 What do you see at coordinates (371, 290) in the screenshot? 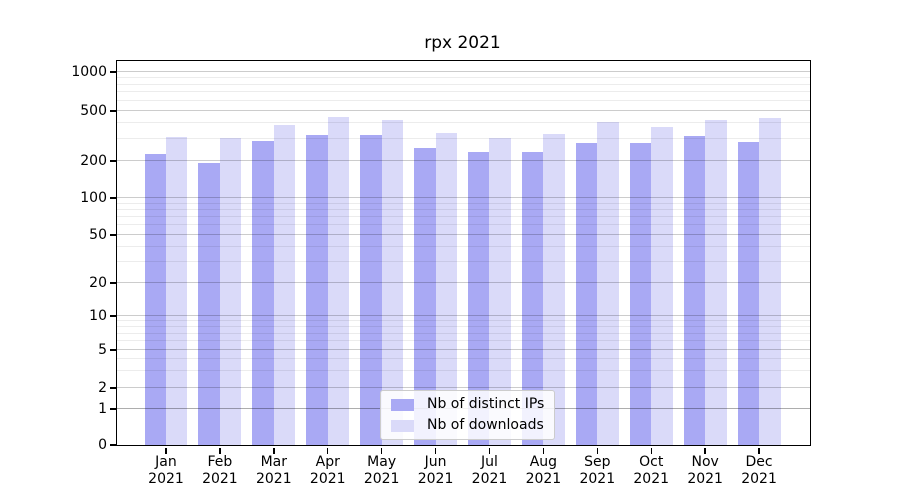
I see `bar-distinct-ips-may` at bounding box center [371, 290].